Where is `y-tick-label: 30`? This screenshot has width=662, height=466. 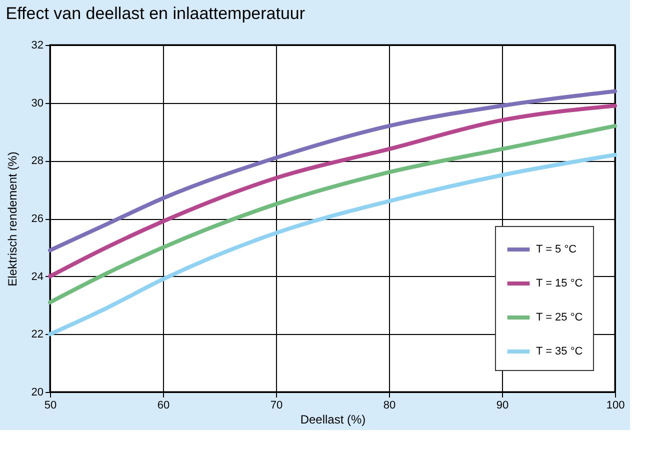
y-tick-label: 30 is located at coordinates (37, 103).